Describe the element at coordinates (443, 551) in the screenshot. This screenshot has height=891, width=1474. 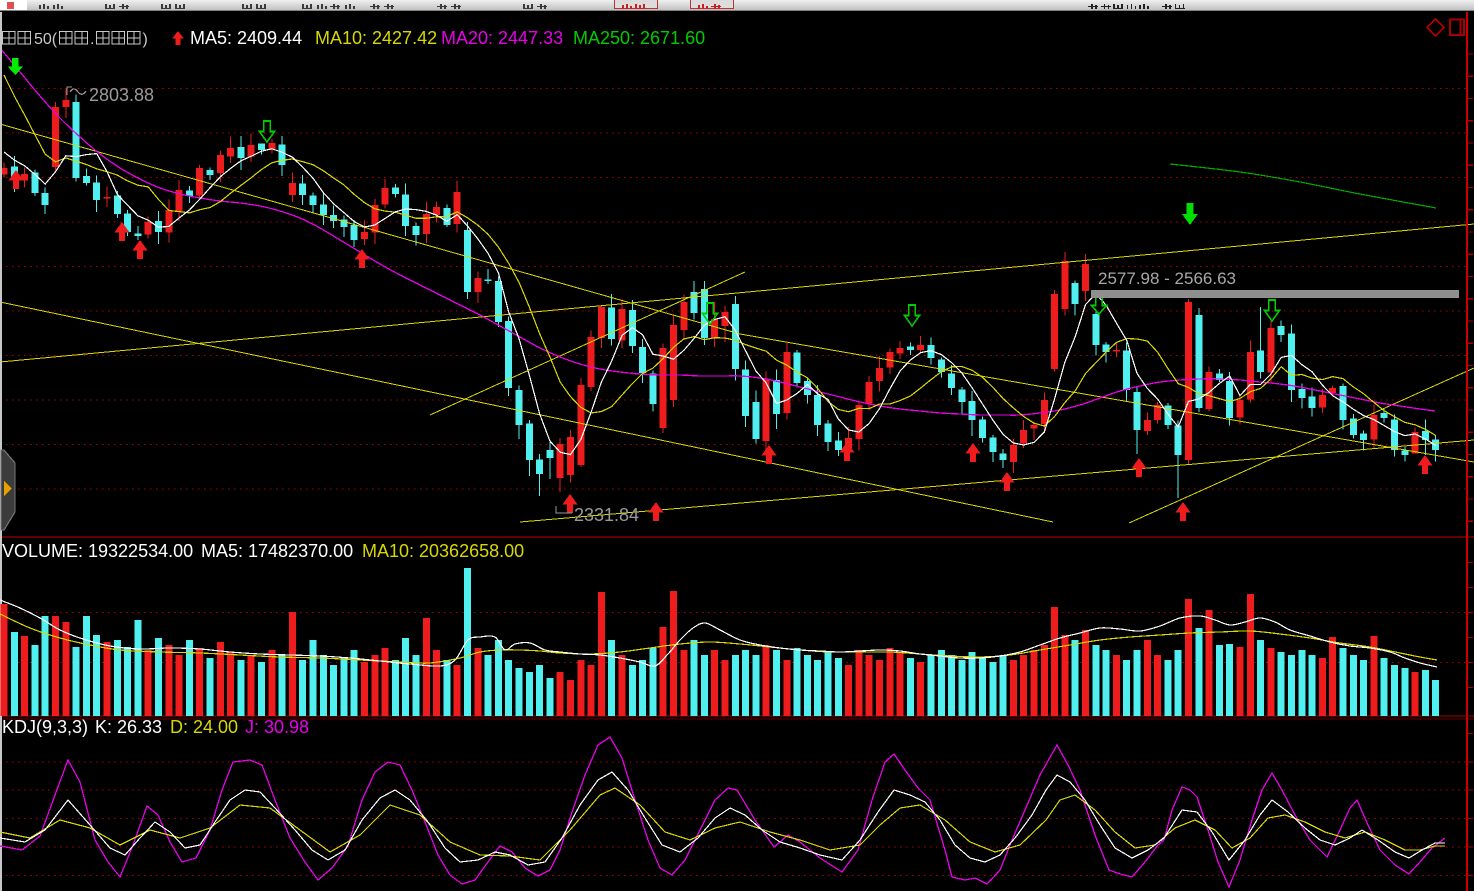
I see `svg-text: MA10: 20362658.00` at that location.